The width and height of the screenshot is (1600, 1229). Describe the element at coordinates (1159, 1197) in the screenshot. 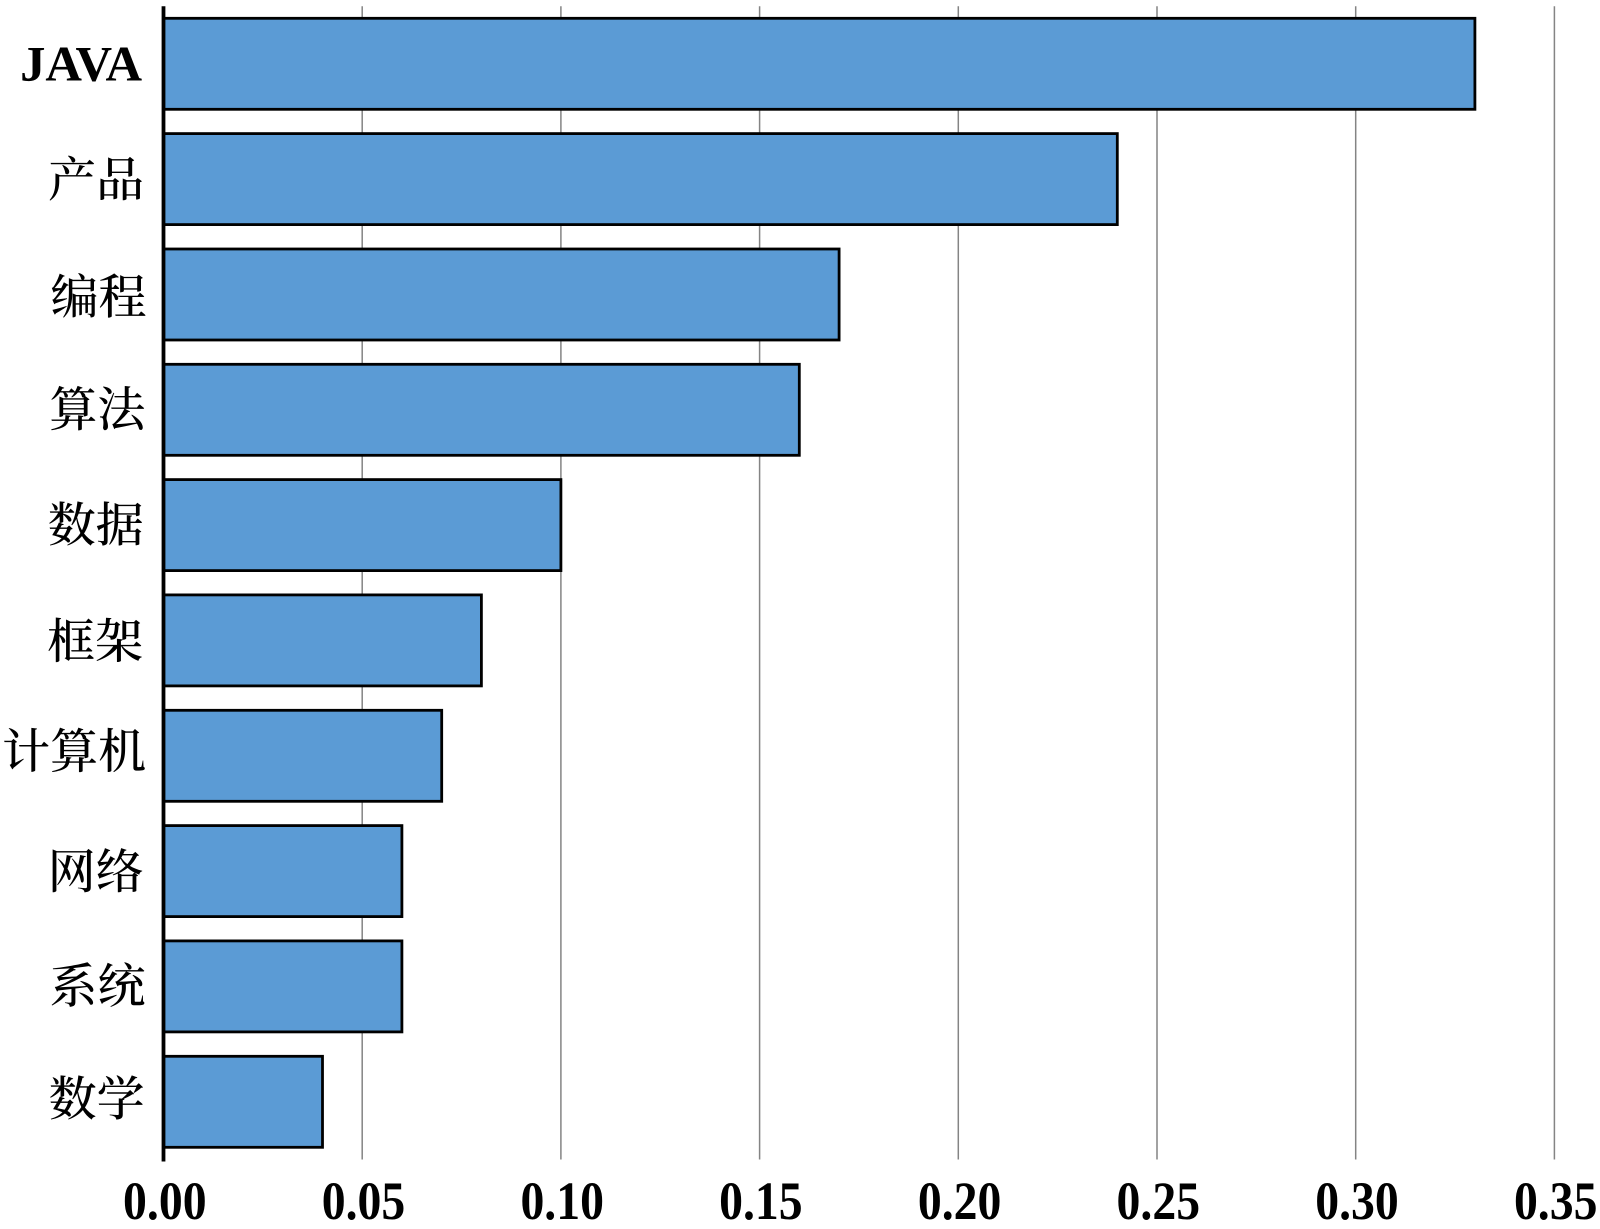

I see `svg-text: 0.25` at that location.